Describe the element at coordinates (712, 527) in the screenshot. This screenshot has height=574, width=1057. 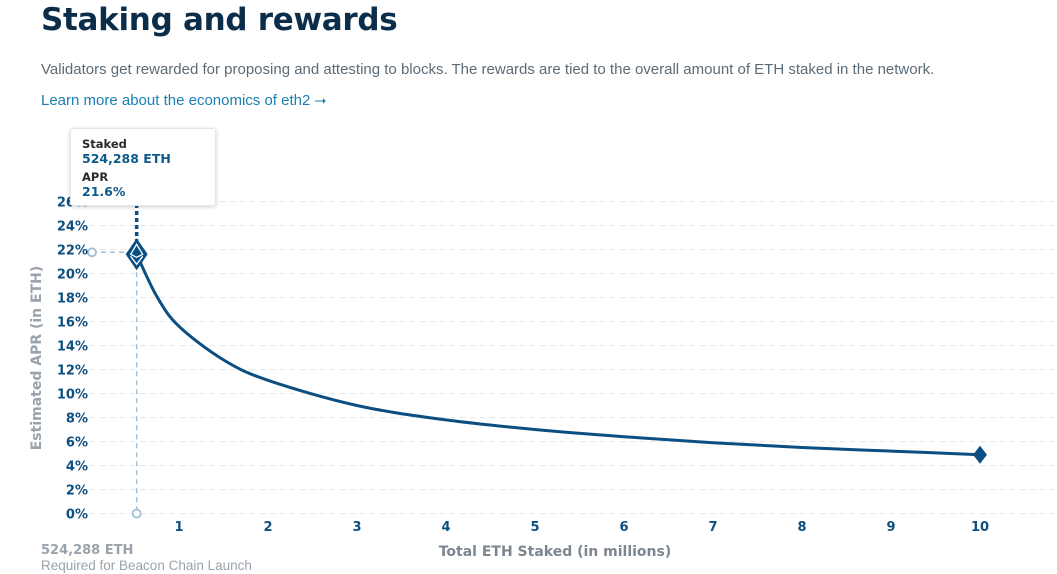
I see `x-tick-label: 7` at that location.